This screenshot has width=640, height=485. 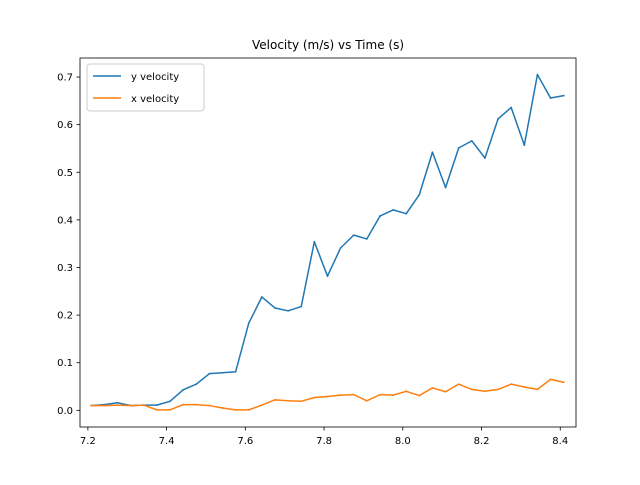 What do you see at coordinates (65, 220) in the screenshot?
I see `y-tick-label: 0.4` at bounding box center [65, 220].